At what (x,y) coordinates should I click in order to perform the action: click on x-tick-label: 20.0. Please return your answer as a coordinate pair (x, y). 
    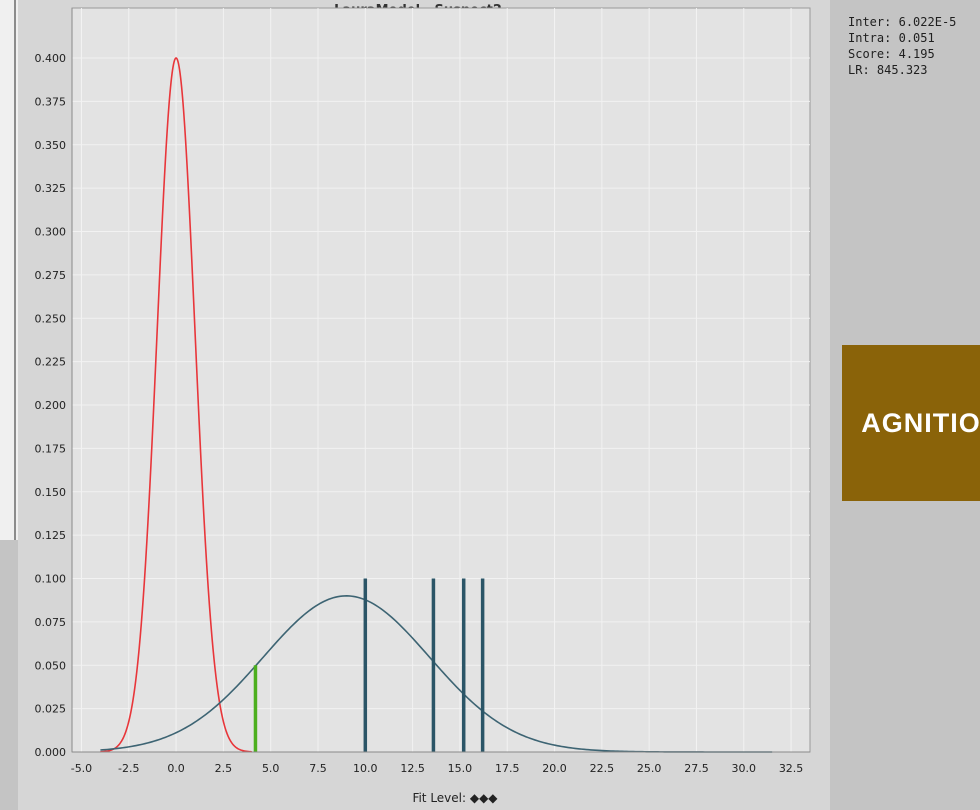
    Looking at the image, I should click on (554, 768).